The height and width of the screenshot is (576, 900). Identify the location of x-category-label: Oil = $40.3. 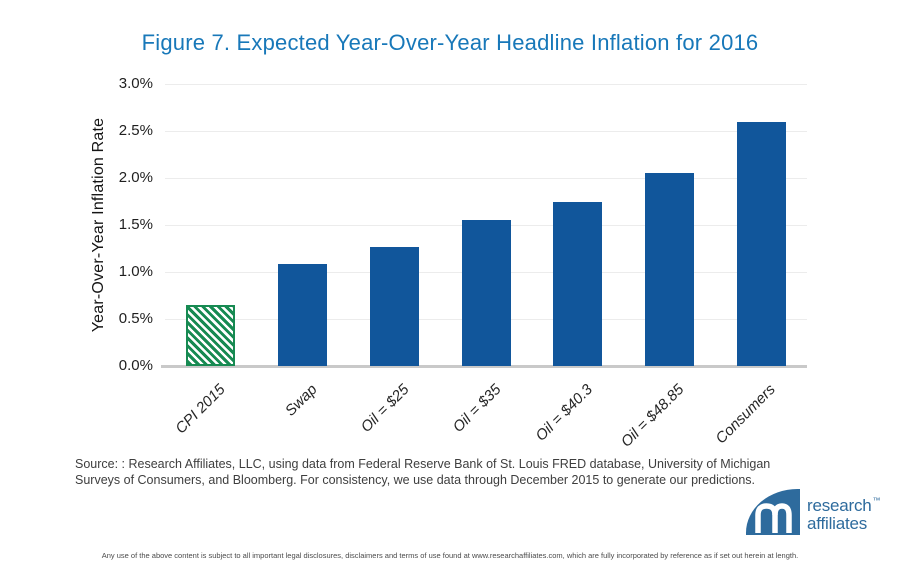
(564, 413).